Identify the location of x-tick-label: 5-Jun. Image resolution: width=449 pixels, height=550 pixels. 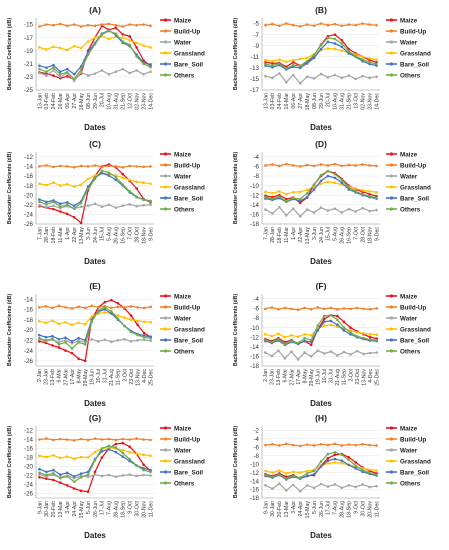
(315, 507).